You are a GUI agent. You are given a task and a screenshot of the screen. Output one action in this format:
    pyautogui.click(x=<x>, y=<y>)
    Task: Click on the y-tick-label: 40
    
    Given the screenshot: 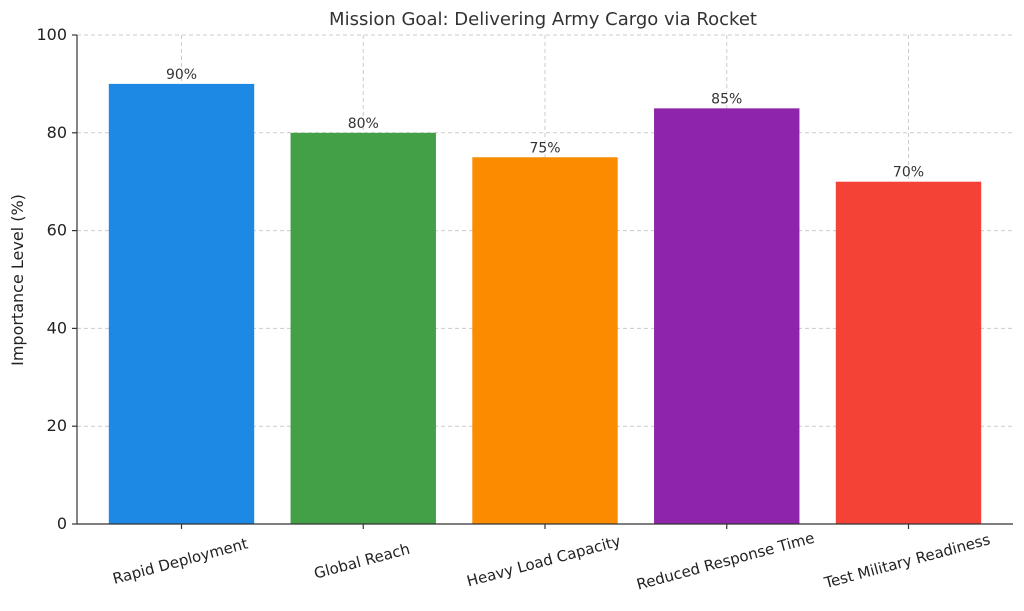 What is the action you would take?
    pyautogui.click(x=57, y=327)
    